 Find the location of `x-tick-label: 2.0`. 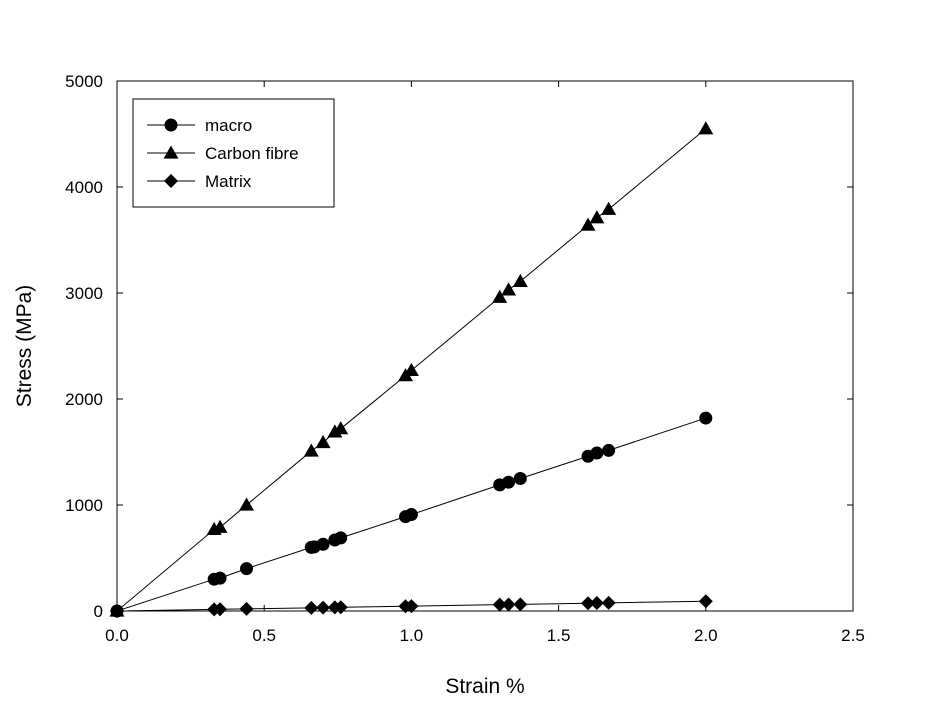

x-tick-label: 2.0 is located at coordinates (706, 635).